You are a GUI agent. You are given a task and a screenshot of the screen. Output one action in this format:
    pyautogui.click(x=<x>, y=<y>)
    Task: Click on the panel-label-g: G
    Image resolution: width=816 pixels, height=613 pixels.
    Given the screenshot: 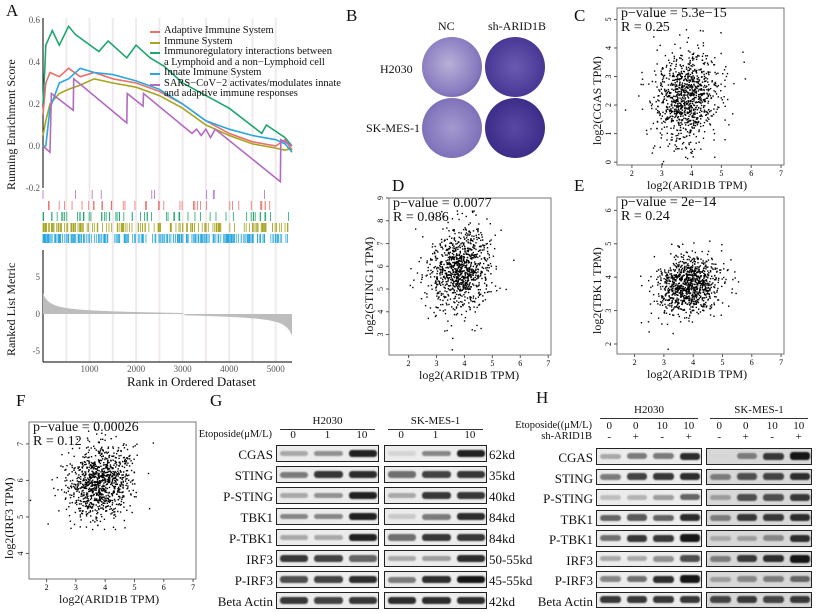 What is the action you would take?
    pyautogui.click(x=216, y=400)
    